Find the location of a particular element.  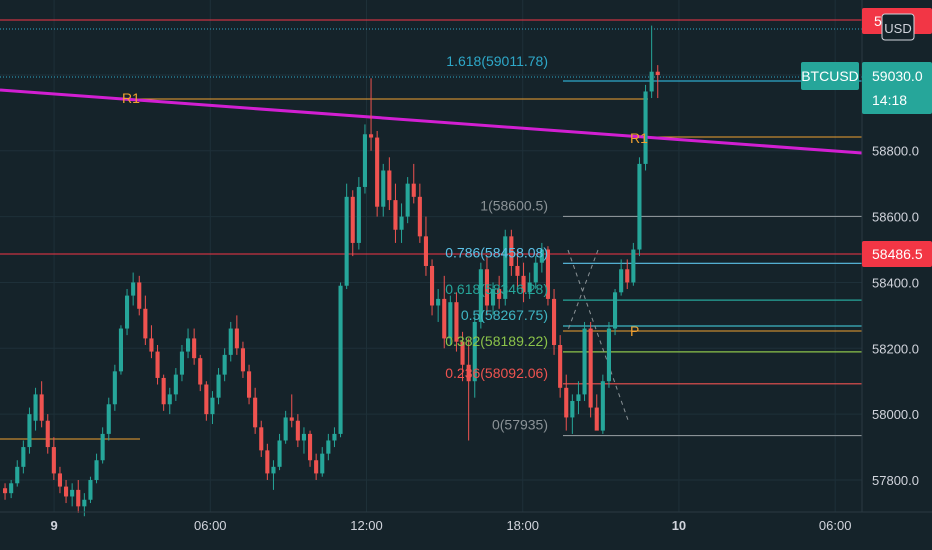

fib-label-0: 1.618(59011.78) is located at coordinates (497, 61).